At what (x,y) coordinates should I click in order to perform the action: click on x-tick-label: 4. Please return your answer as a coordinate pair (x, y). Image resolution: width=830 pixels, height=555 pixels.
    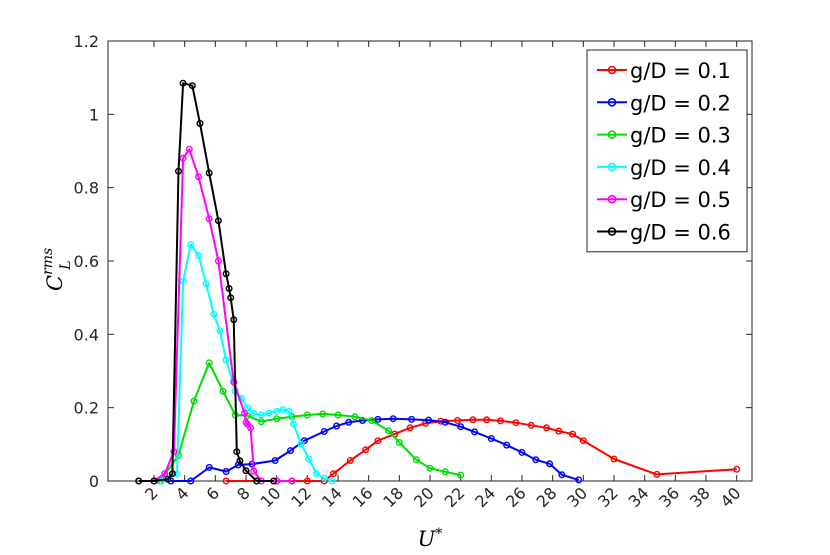
    Looking at the image, I should click on (182, 493).